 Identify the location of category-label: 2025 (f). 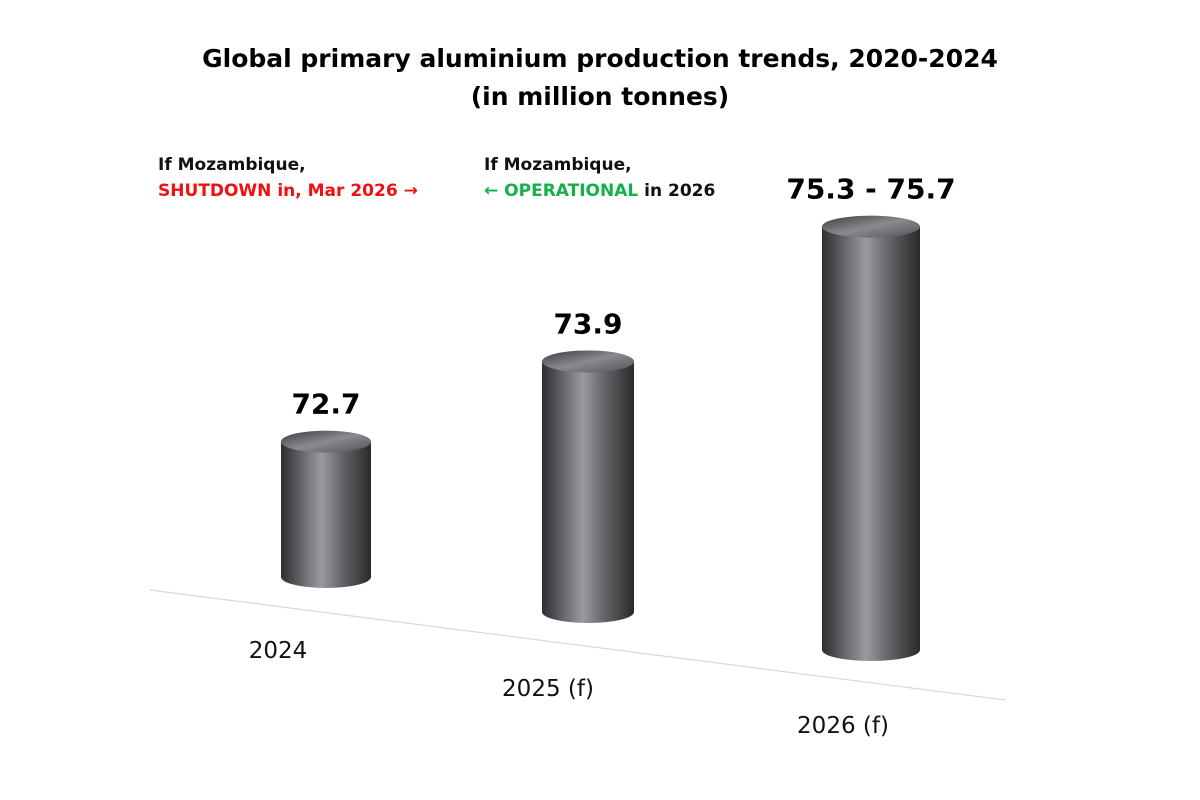
(548, 689).